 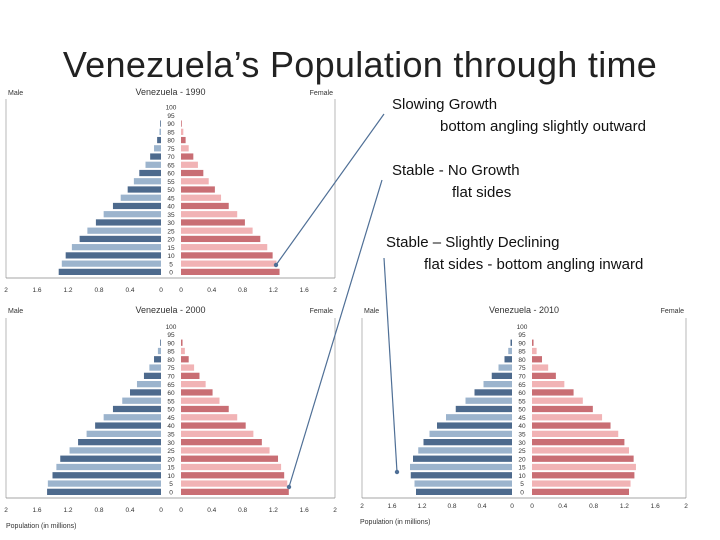 What do you see at coordinates (522, 385) in the screenshot?
I see `pyramid-2-age-label-65: 65` at bounding box center [522, 385].